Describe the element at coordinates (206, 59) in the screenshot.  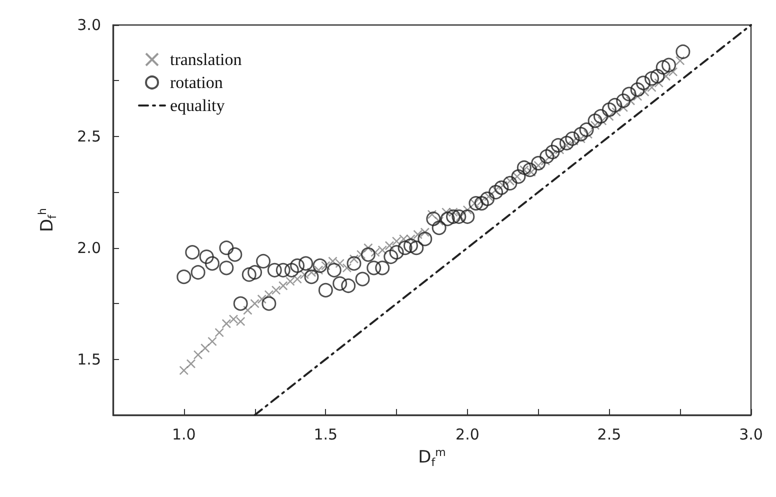
I see `legend-label: translation` at that location.